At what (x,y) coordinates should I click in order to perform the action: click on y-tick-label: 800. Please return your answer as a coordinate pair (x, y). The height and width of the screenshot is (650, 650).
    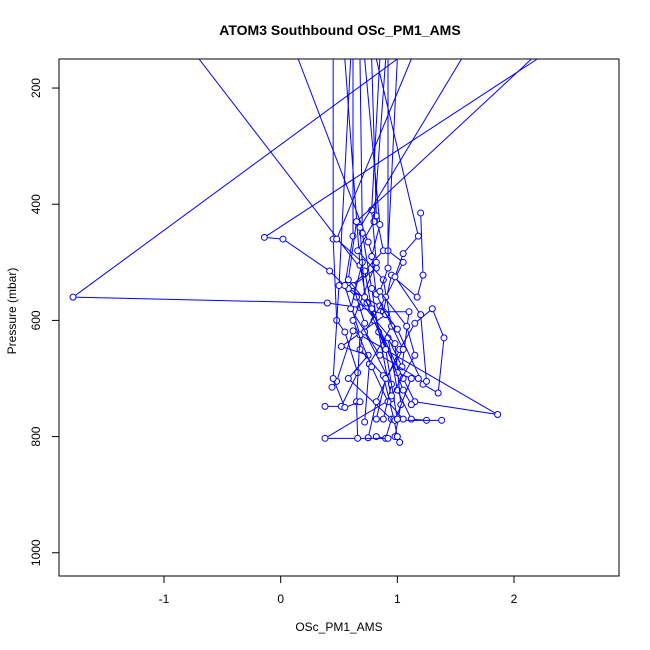
    Looking at the image, I should click on (36, 436).